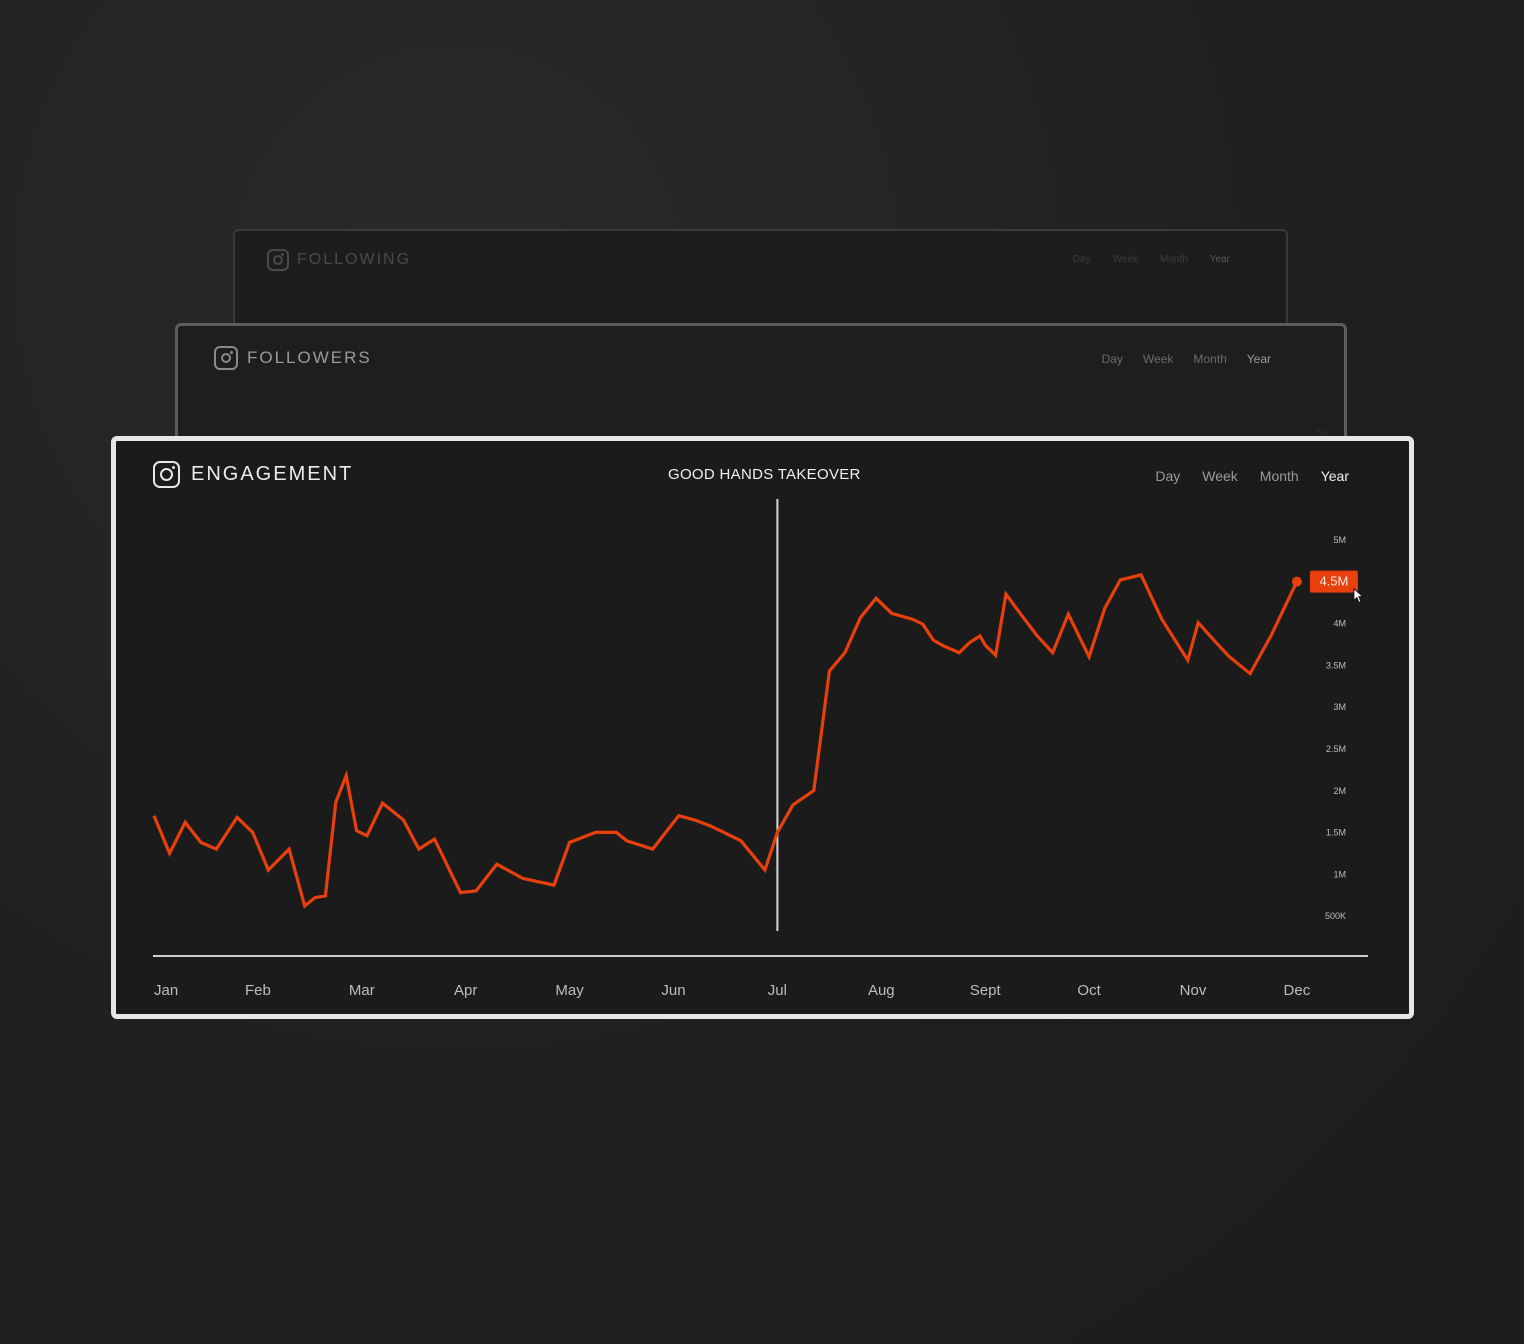  Describe the element at coordinates (354, 259) in the screenshot. I see `following-title: FOLLOWING` at that location.